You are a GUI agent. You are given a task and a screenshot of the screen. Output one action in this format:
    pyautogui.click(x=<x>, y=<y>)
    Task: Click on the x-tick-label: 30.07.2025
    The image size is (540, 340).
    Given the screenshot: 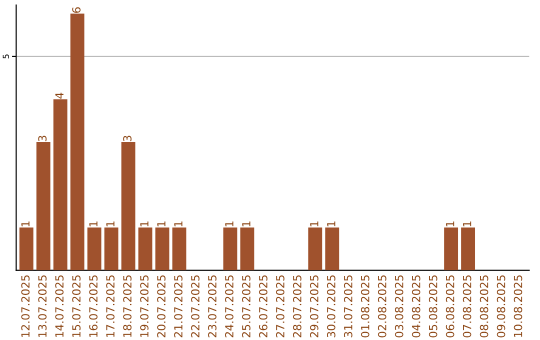 What is the action you would take?
    pyautogui.click(x=331, y=306)
    